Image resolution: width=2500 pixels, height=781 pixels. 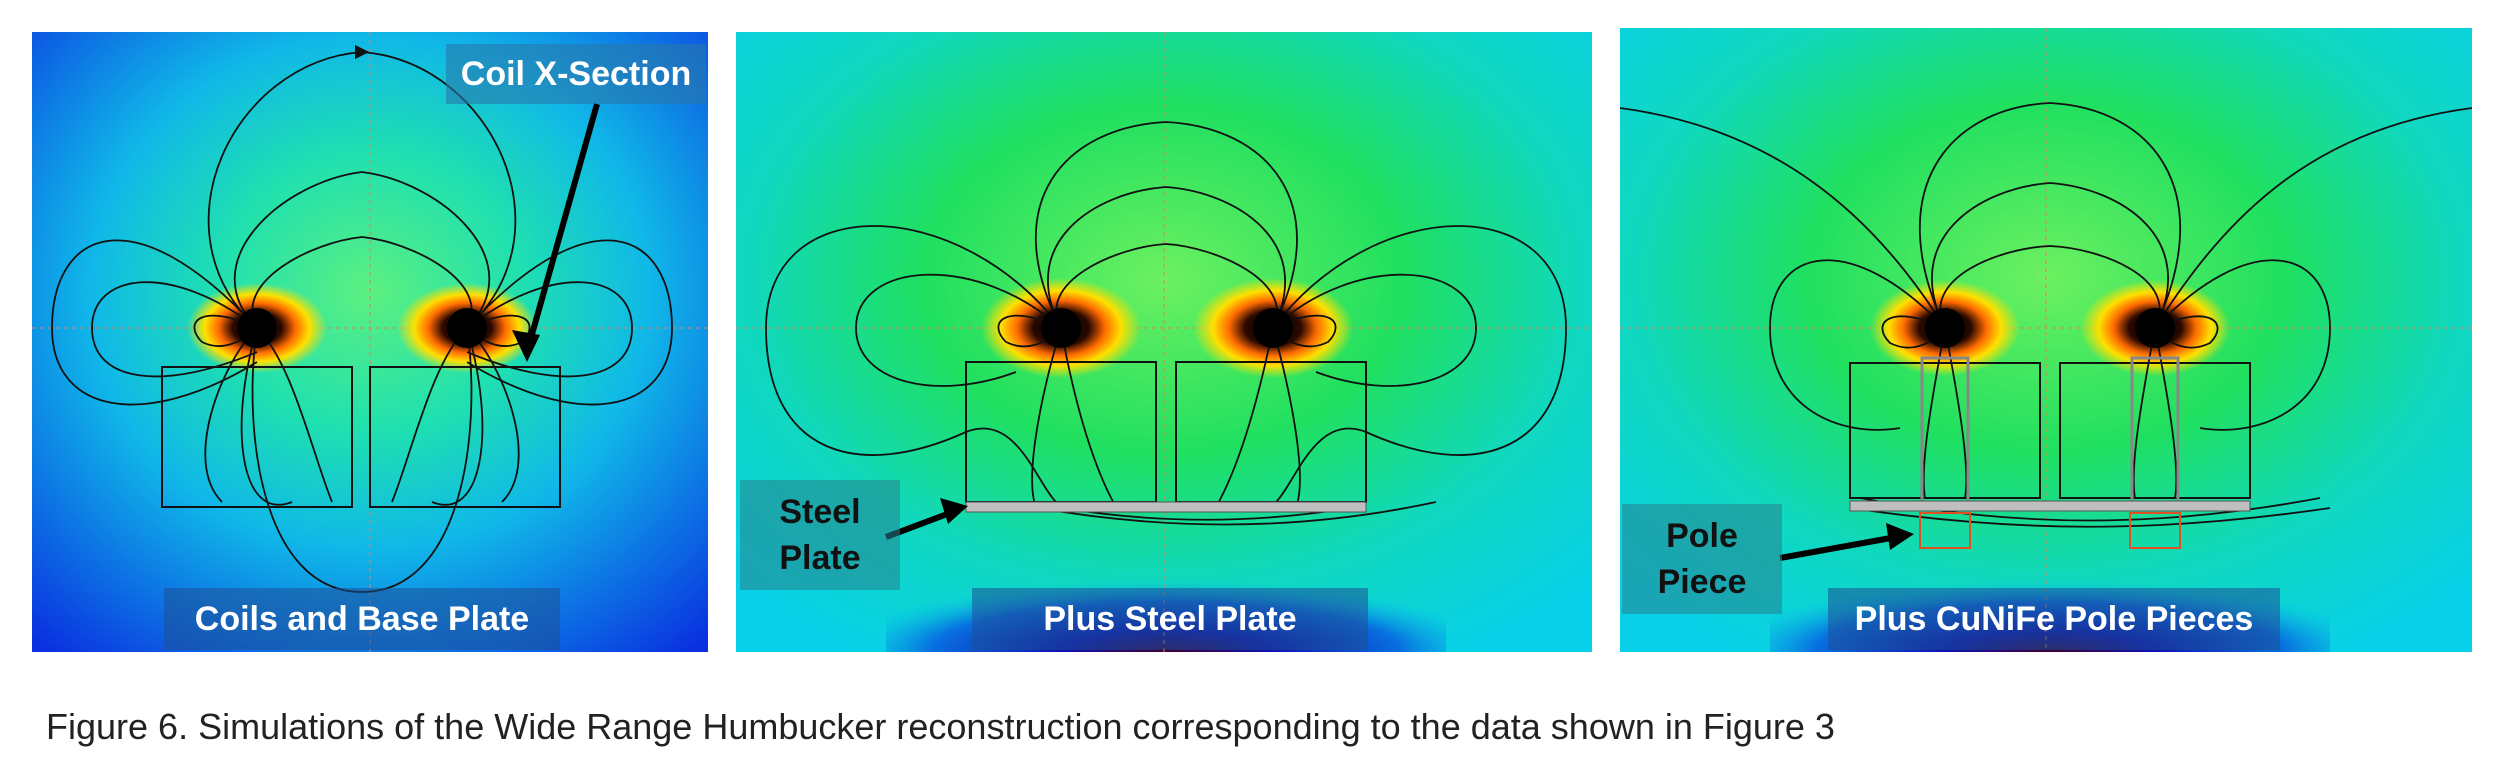 I want to click on panel-caption-1: Coils and Base Plate, so click(x=362, y=619).